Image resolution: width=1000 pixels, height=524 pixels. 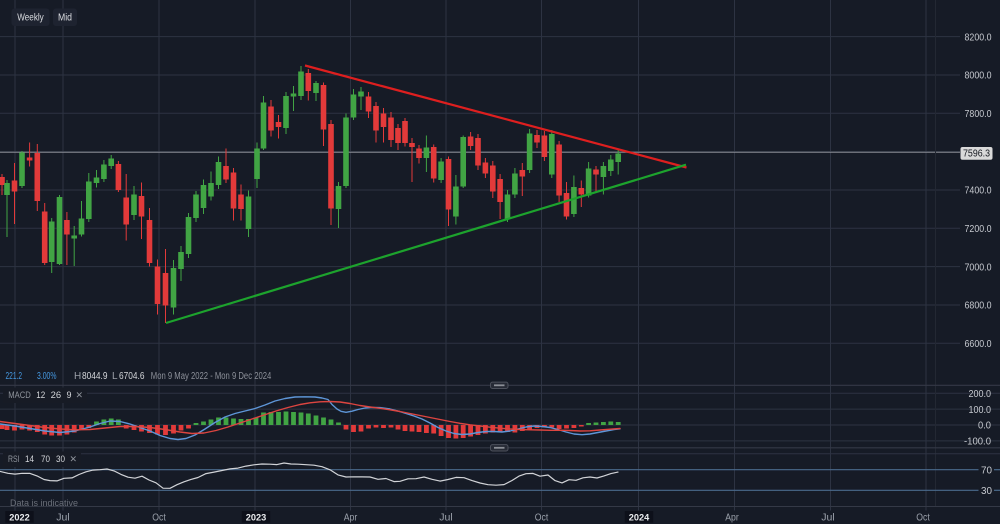 I want to click on svg-text: 8000.0, so click(x=978, y=76).